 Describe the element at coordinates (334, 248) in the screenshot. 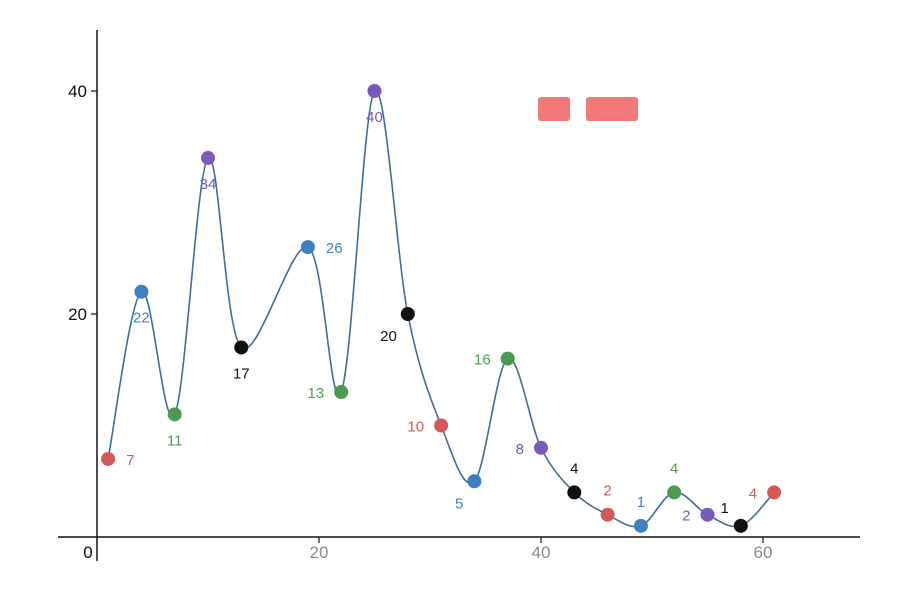

I see `data-label: 26` at that location.